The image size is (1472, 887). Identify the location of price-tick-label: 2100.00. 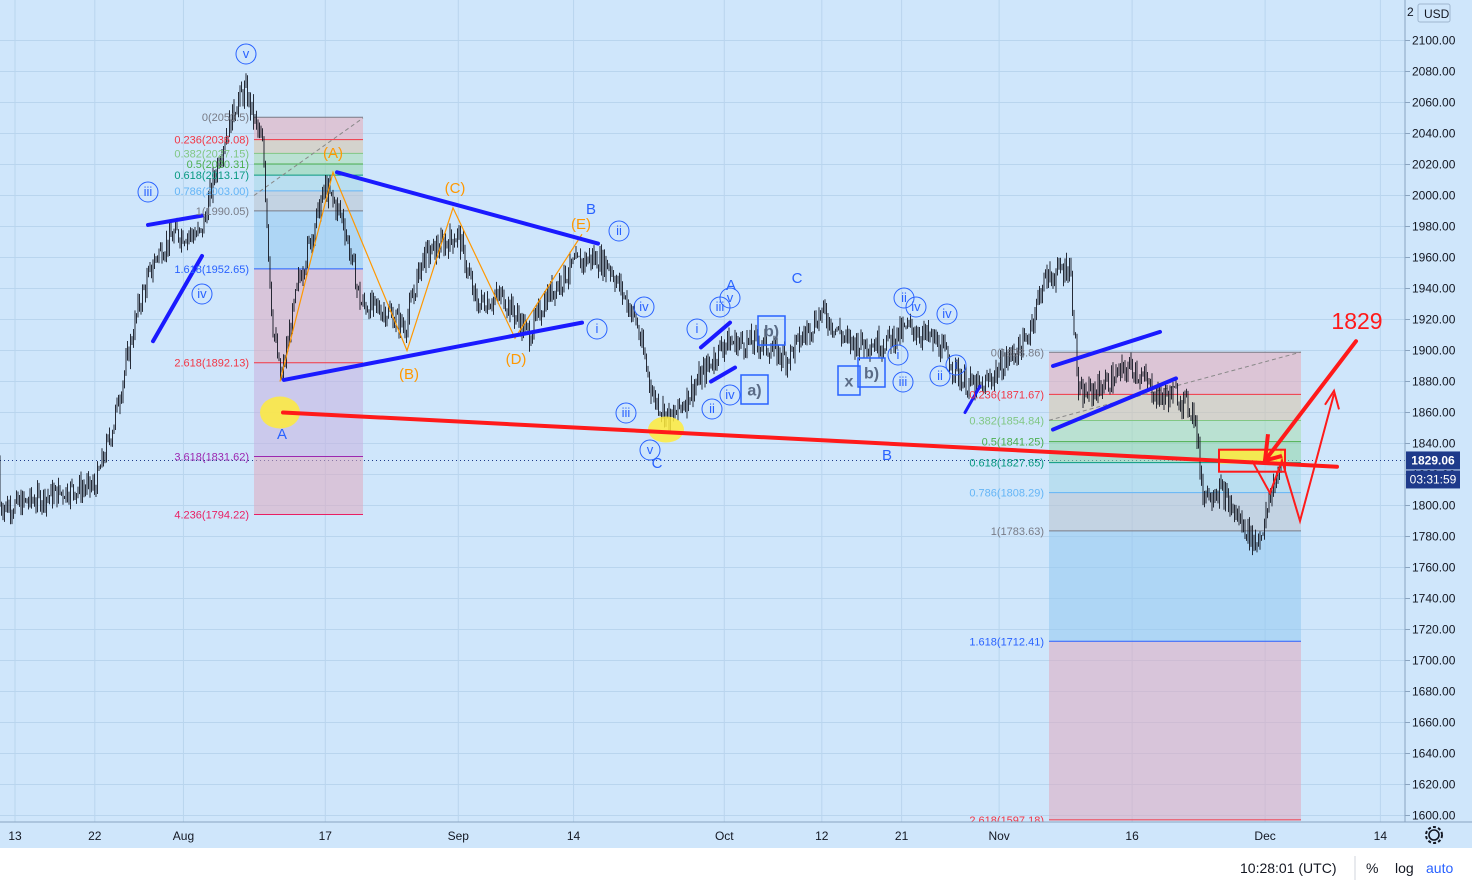
(1434, 41).